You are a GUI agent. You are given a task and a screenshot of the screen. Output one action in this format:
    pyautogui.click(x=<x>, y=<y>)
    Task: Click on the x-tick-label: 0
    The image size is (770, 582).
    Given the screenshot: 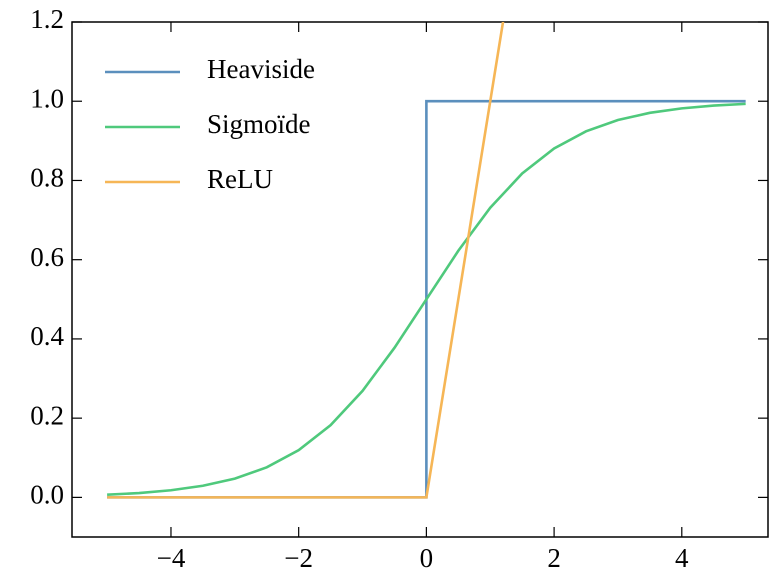 What is the action you would take?
    pyautogui.click(x=427, y=558)
    